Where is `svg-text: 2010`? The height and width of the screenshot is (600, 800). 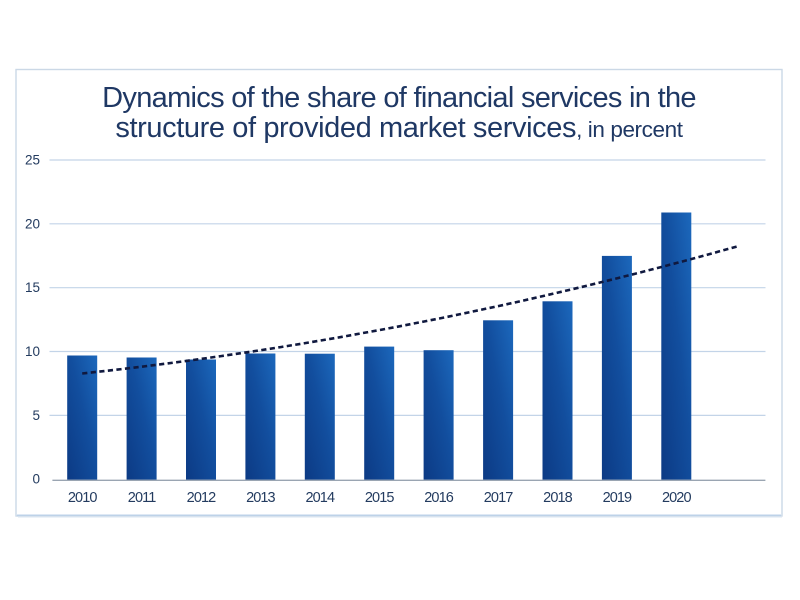 svg-text: 2010 is located at coordinates (82, 498).